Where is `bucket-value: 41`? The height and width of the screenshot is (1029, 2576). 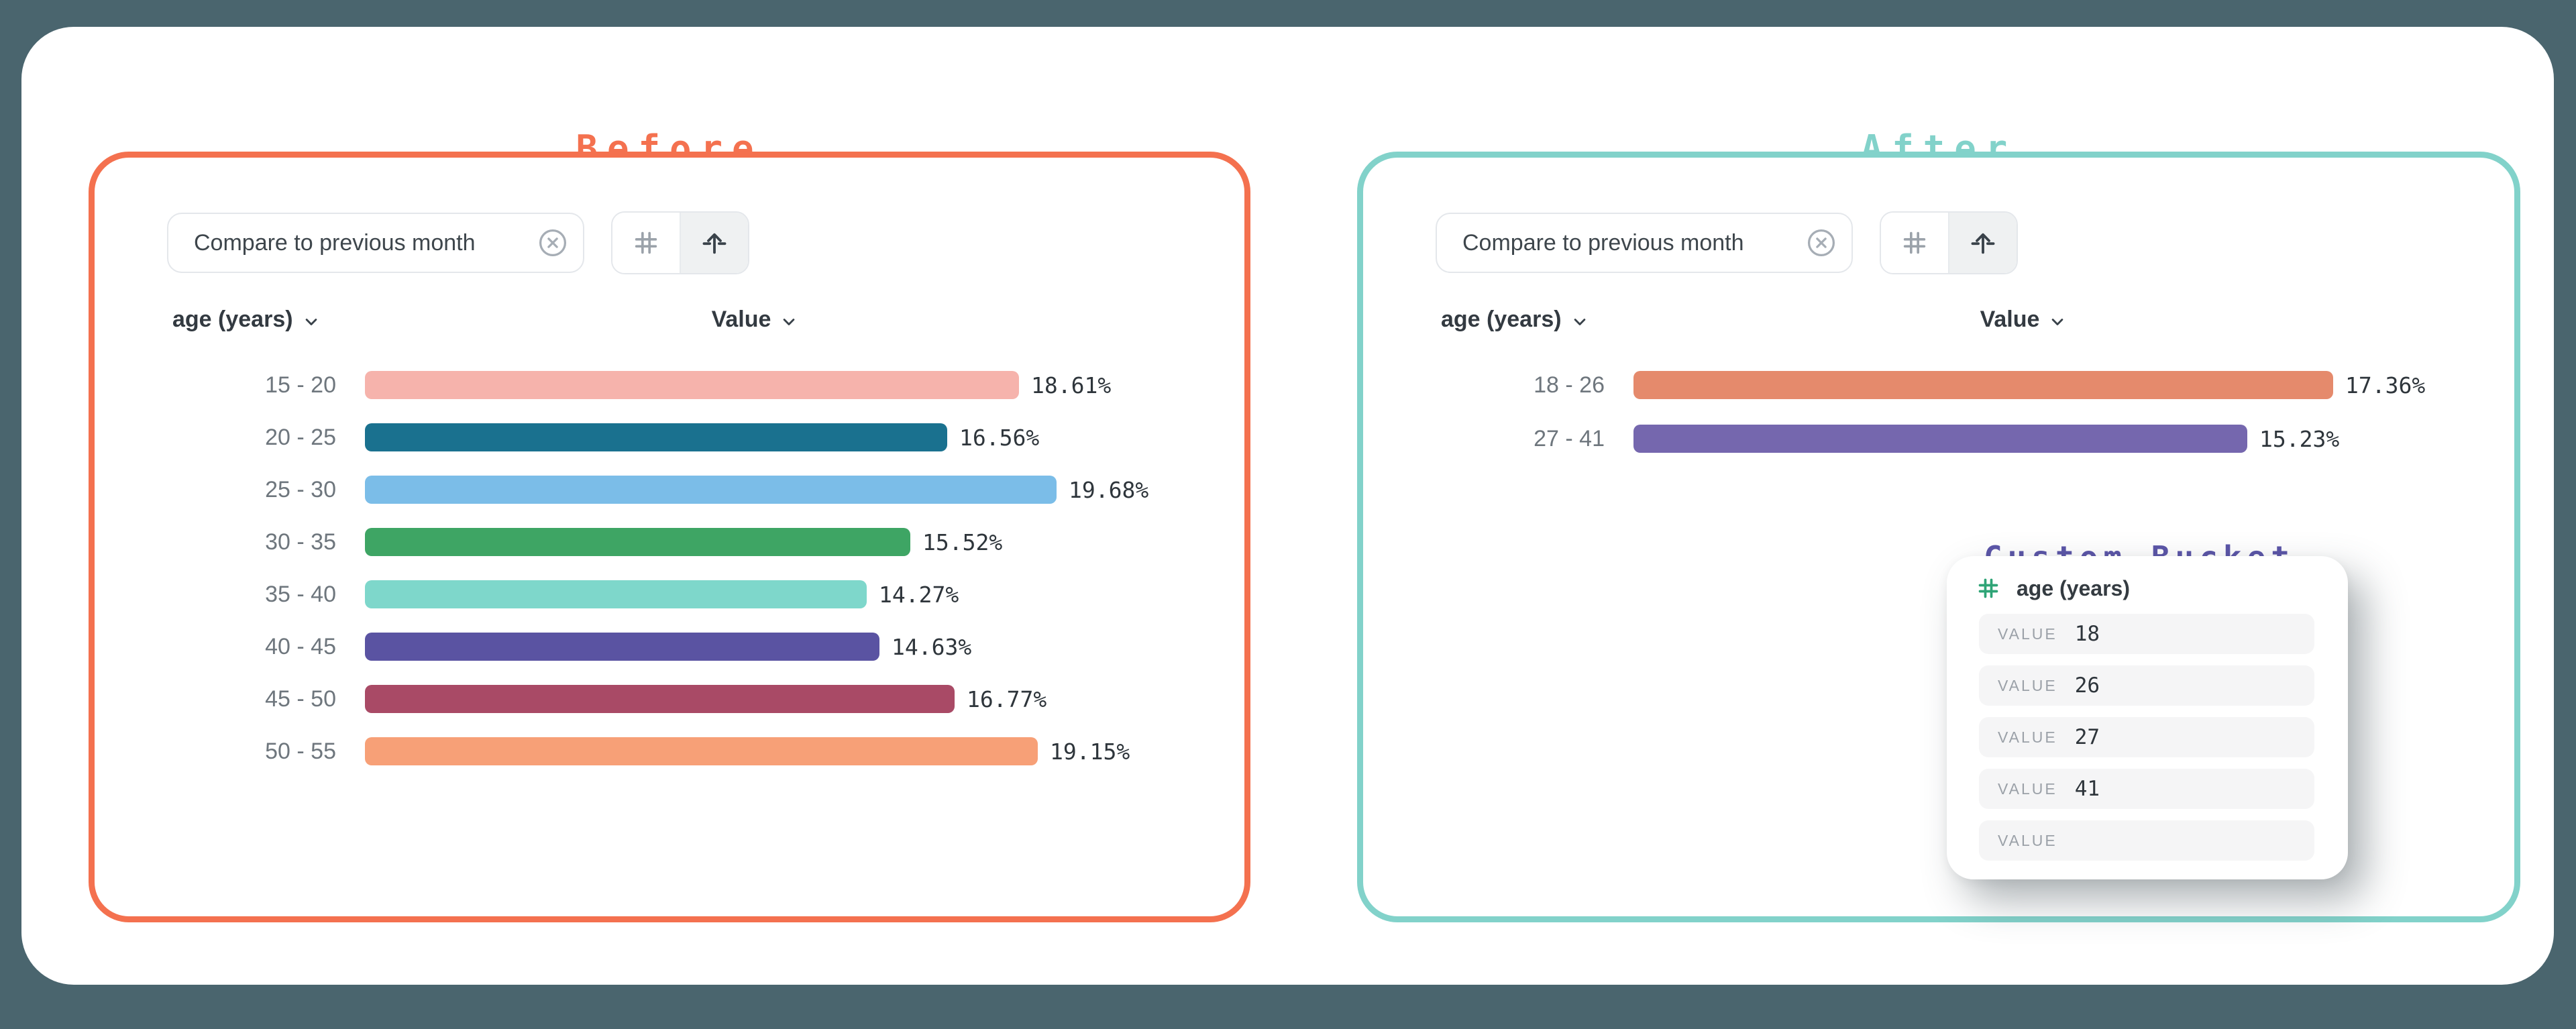
bucket-value: 41 is located at coordinates (2087, 789).